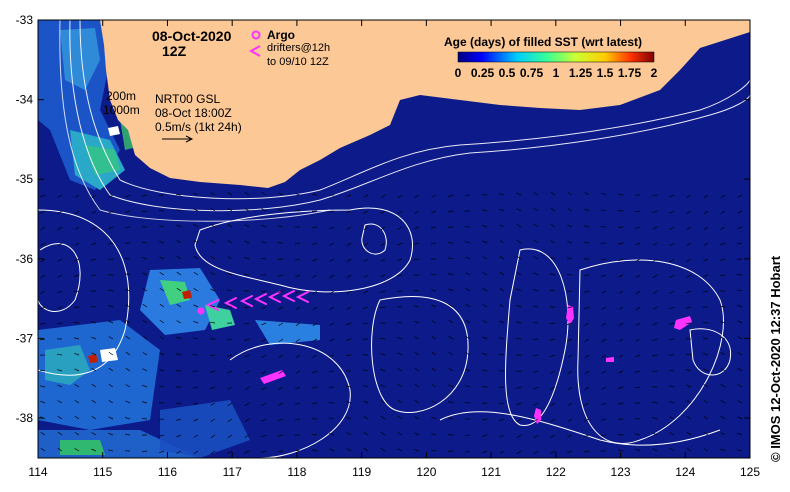 The width and height of the screenshot is (790, 492). What do you see at coordinates (25, 418) in the screenshot?
I see `y-tick-label: -38` at bounding box center [25, 418].